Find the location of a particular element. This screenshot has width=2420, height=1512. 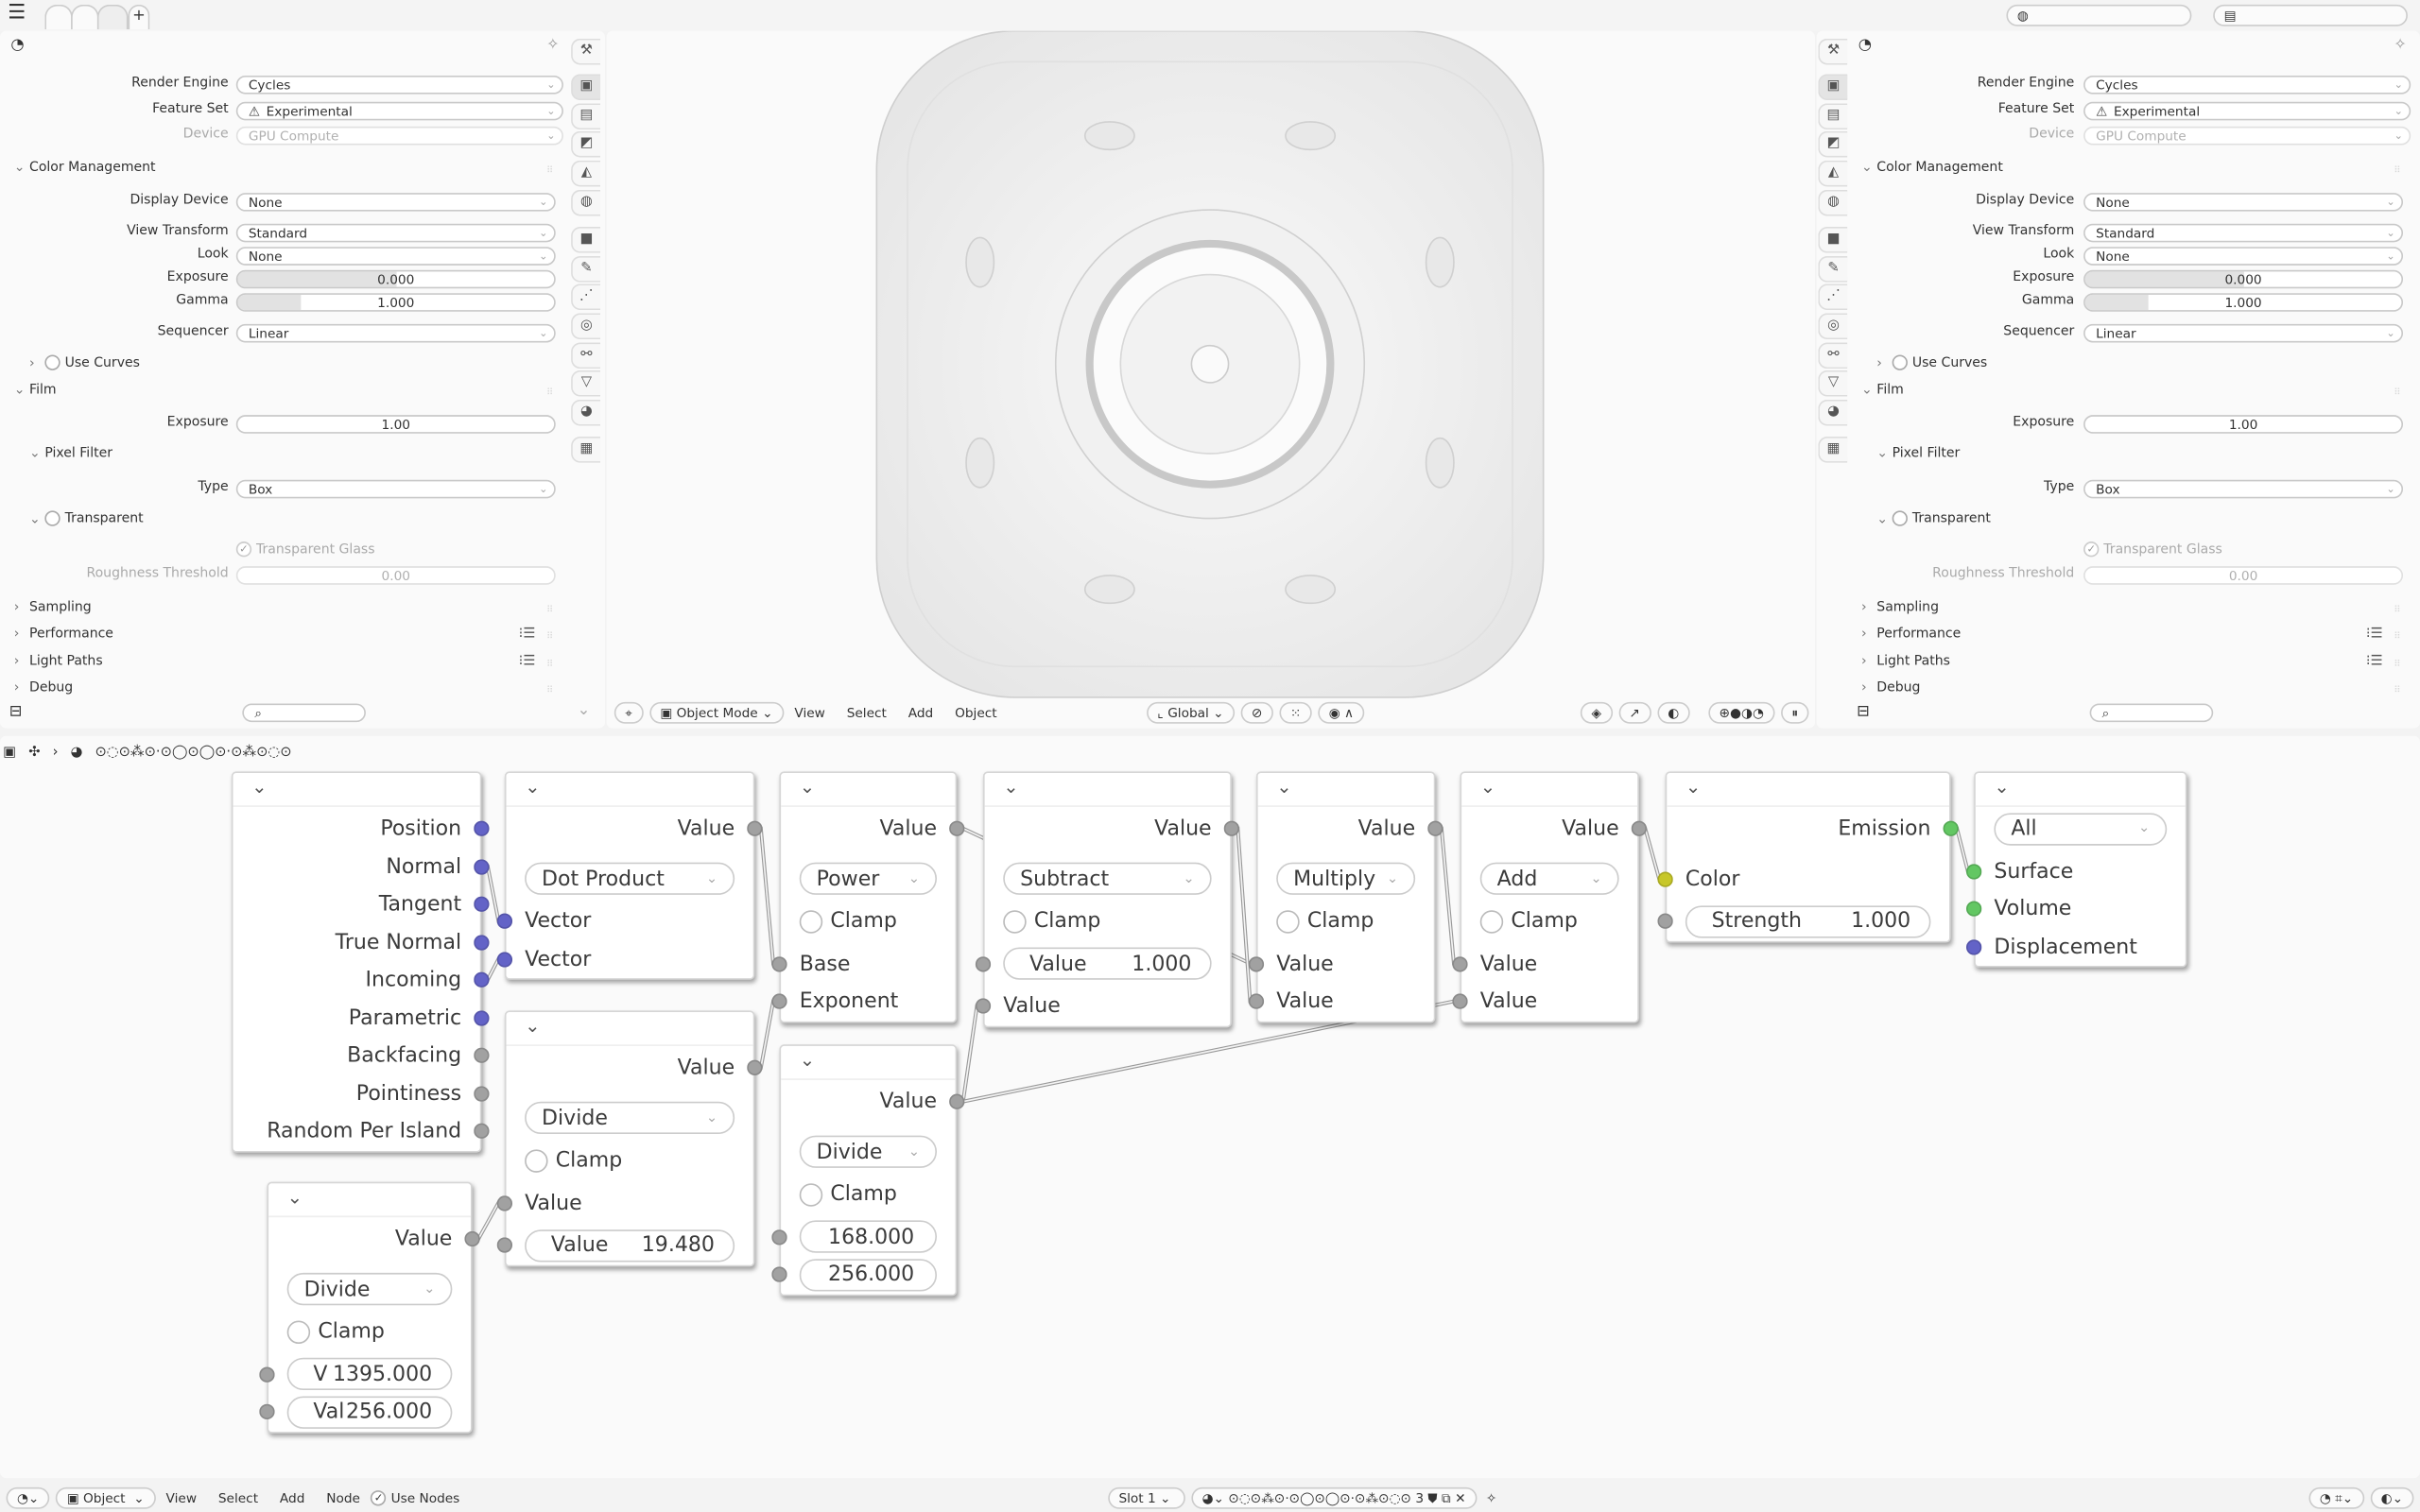

tab-world-icon: ◍ is located at coordinates (1833, 202).